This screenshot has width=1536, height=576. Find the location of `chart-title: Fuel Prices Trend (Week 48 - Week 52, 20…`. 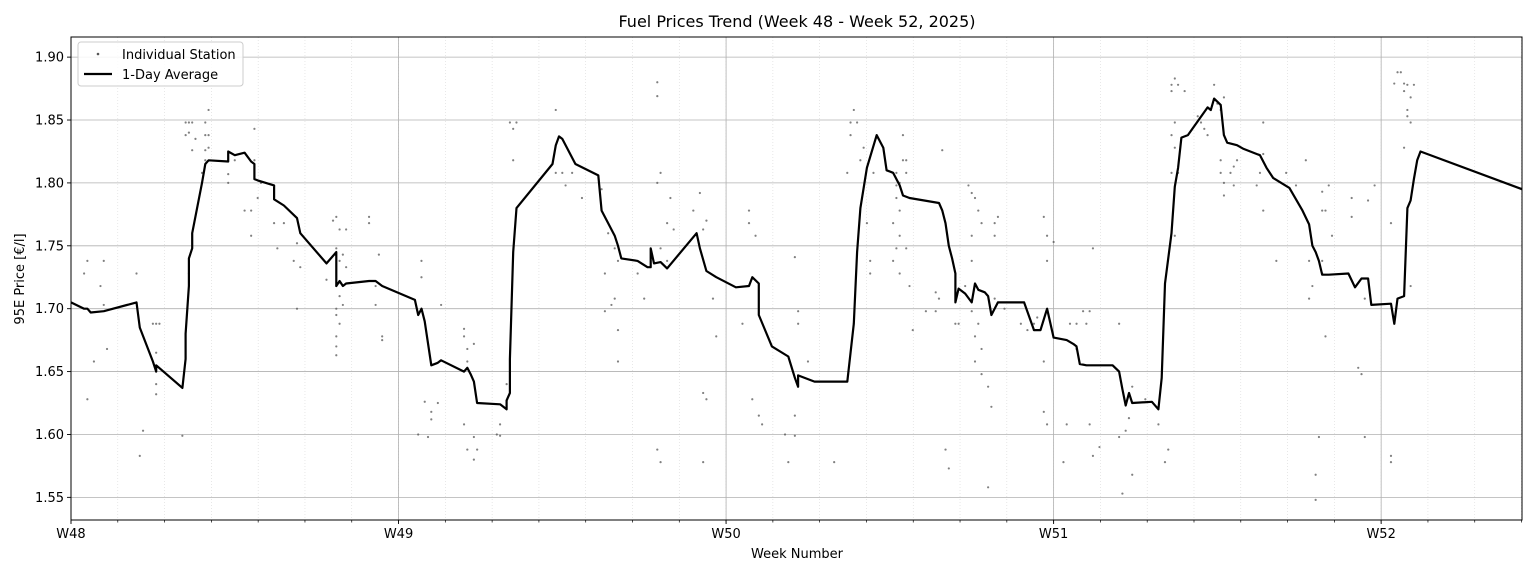

chart-title: Fuel Prices Trend (Week 48 - Week 52, 20… is located at coordinates (796, 21).